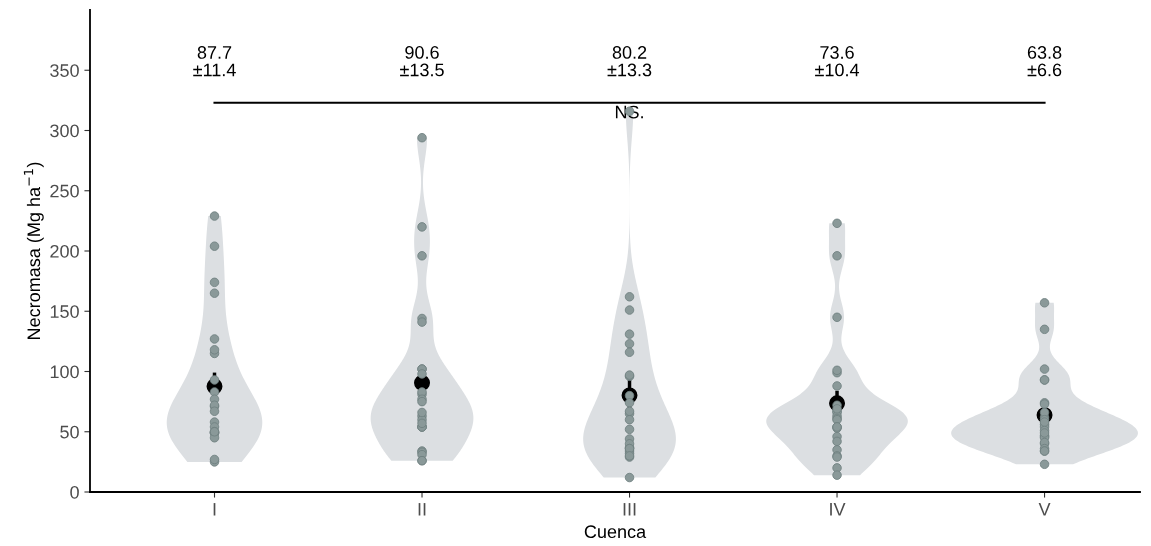 This screenshot has width=1151, height=546. I want to click on x-tick-label: II, so click(422, 509).